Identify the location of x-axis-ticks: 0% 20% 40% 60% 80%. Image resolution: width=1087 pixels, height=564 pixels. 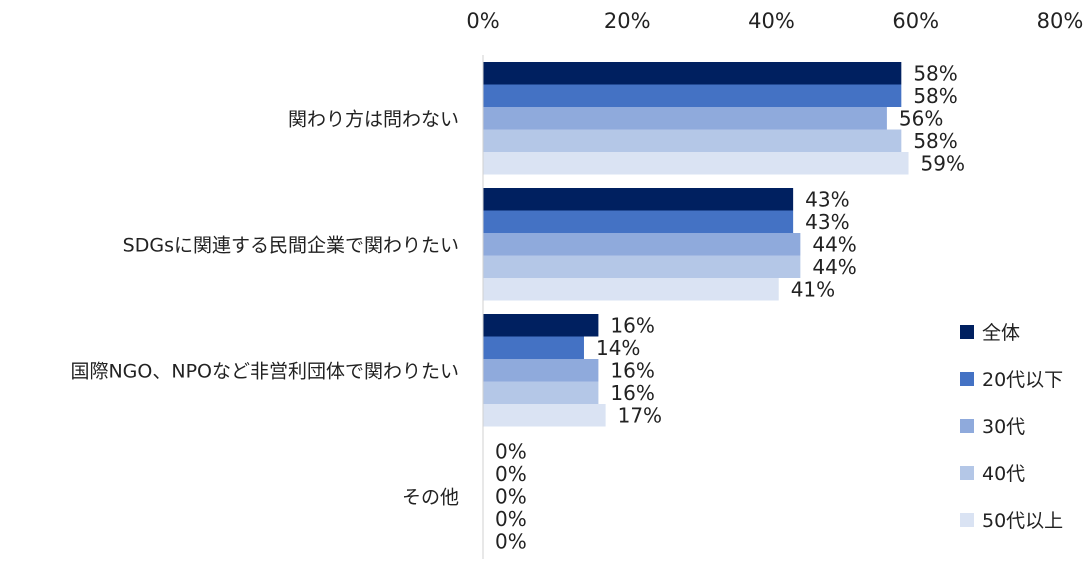
(774, 21).